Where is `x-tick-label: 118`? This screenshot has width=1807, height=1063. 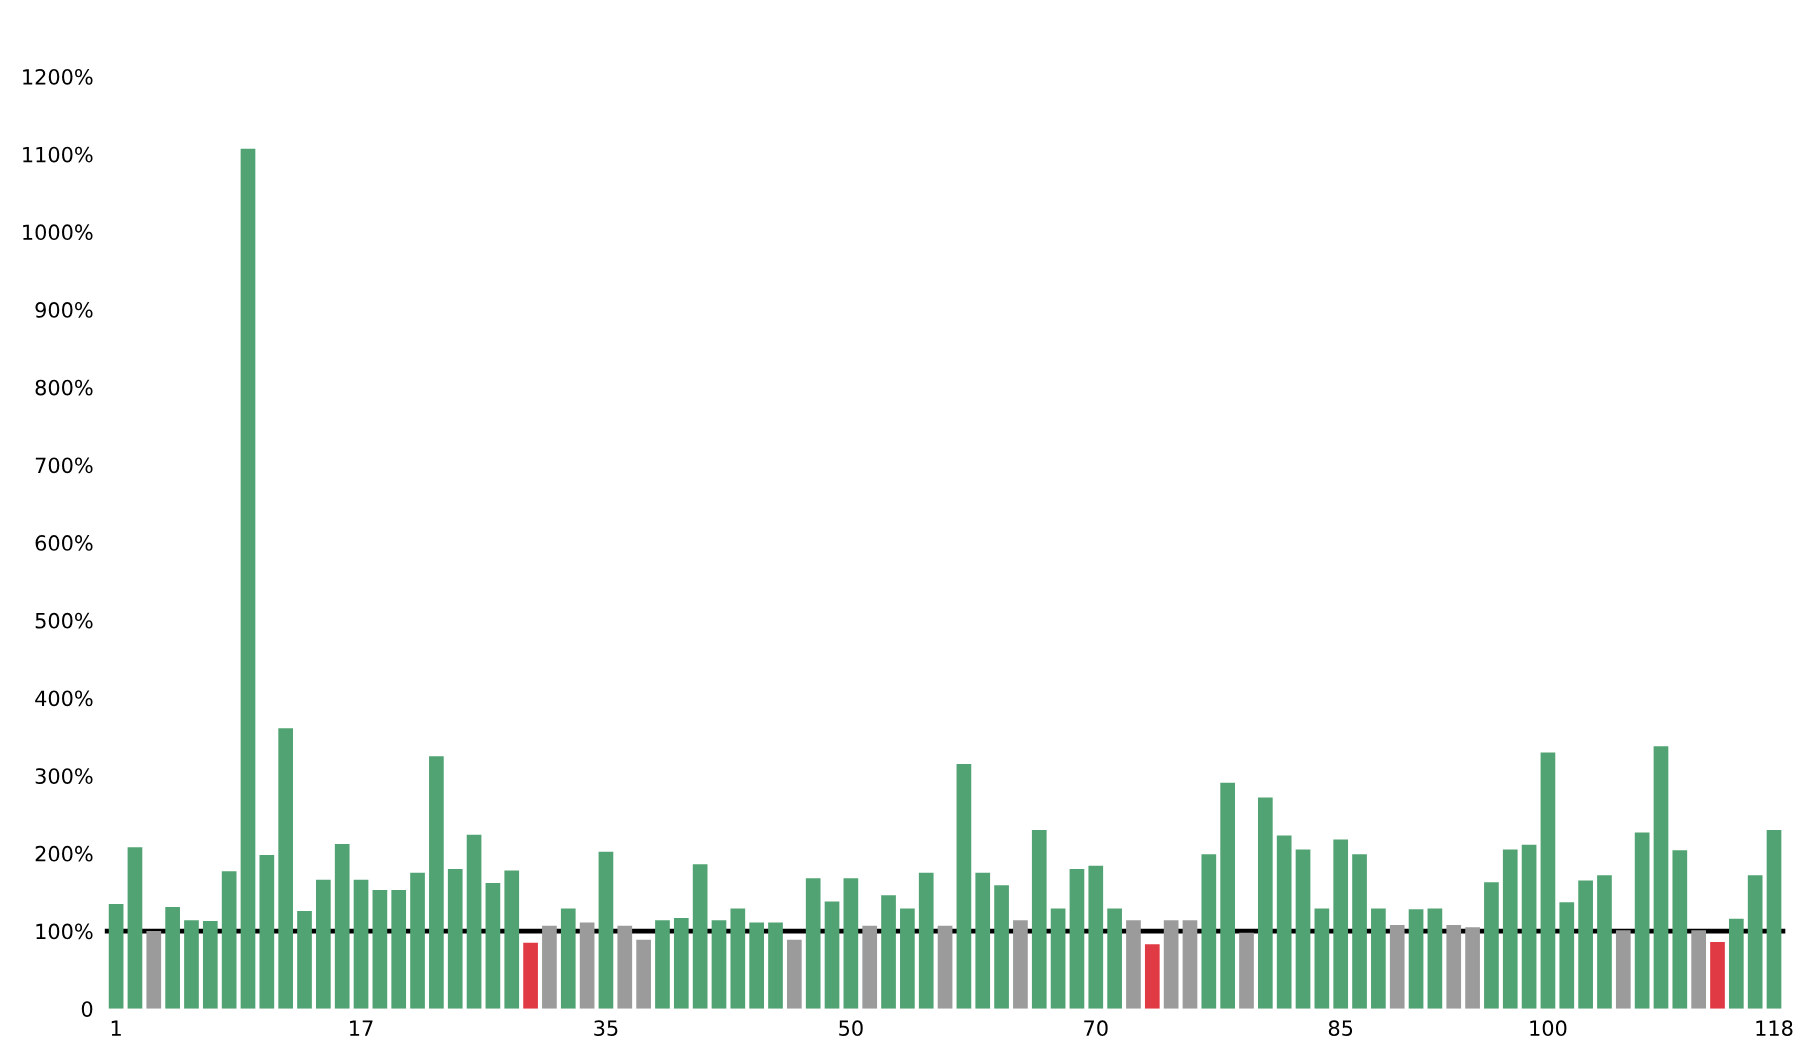 x-tick-label: 118 is located at coordinates (1774, 1028).